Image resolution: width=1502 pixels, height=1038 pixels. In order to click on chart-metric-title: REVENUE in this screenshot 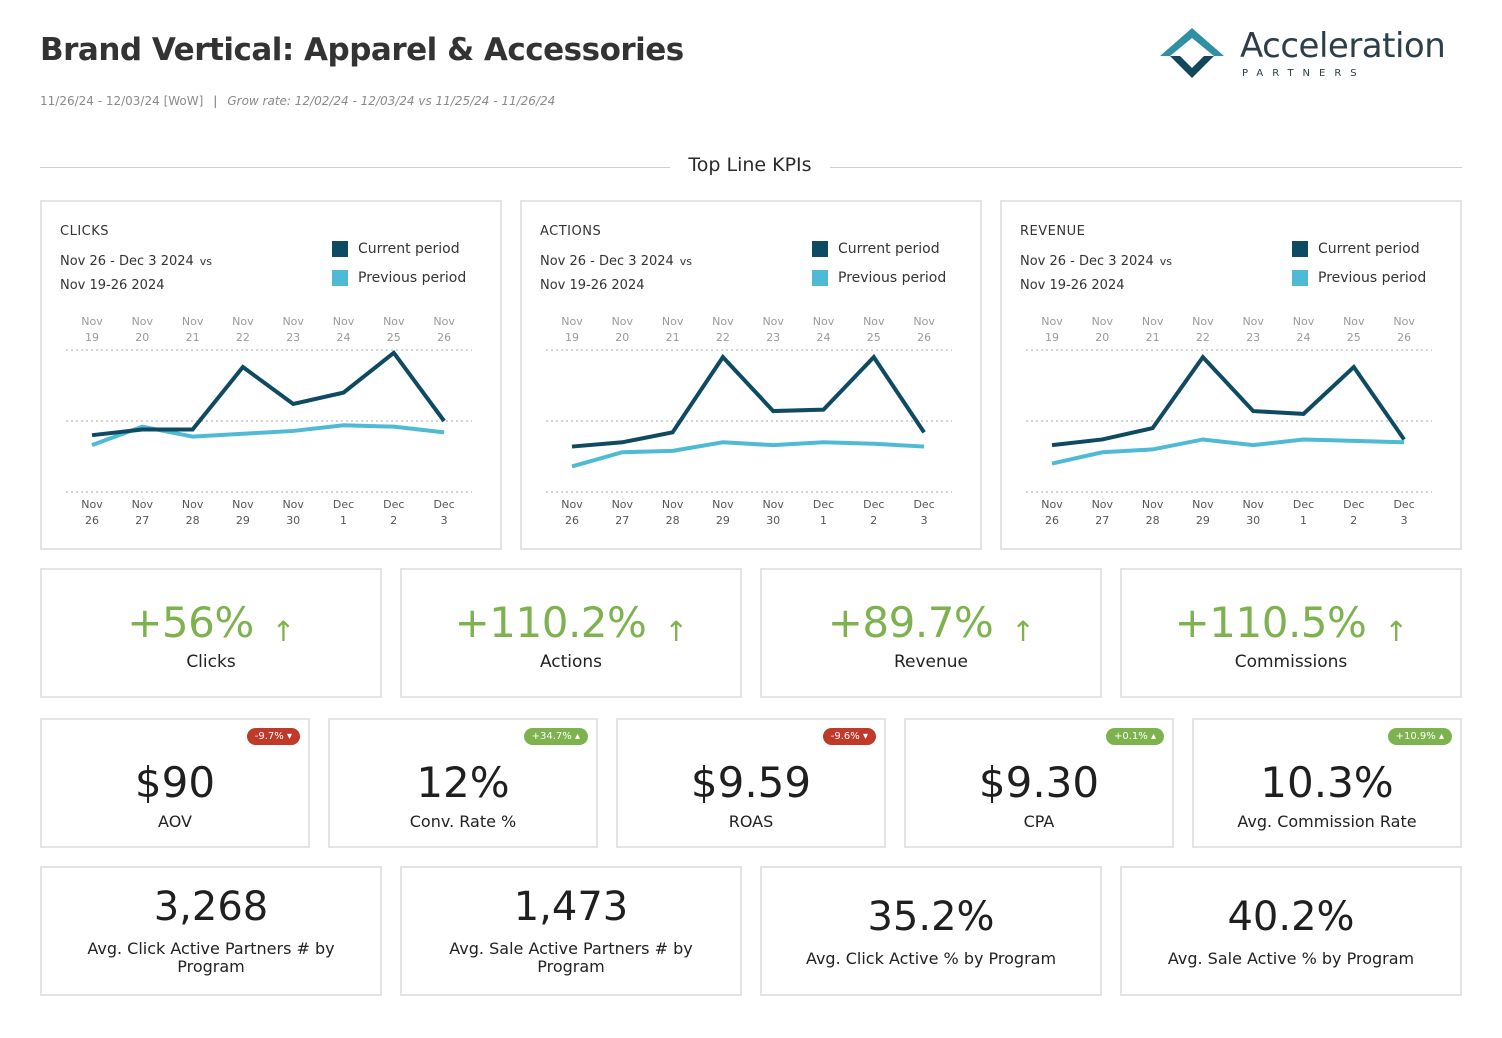, I will do `click(1053, 231)`.